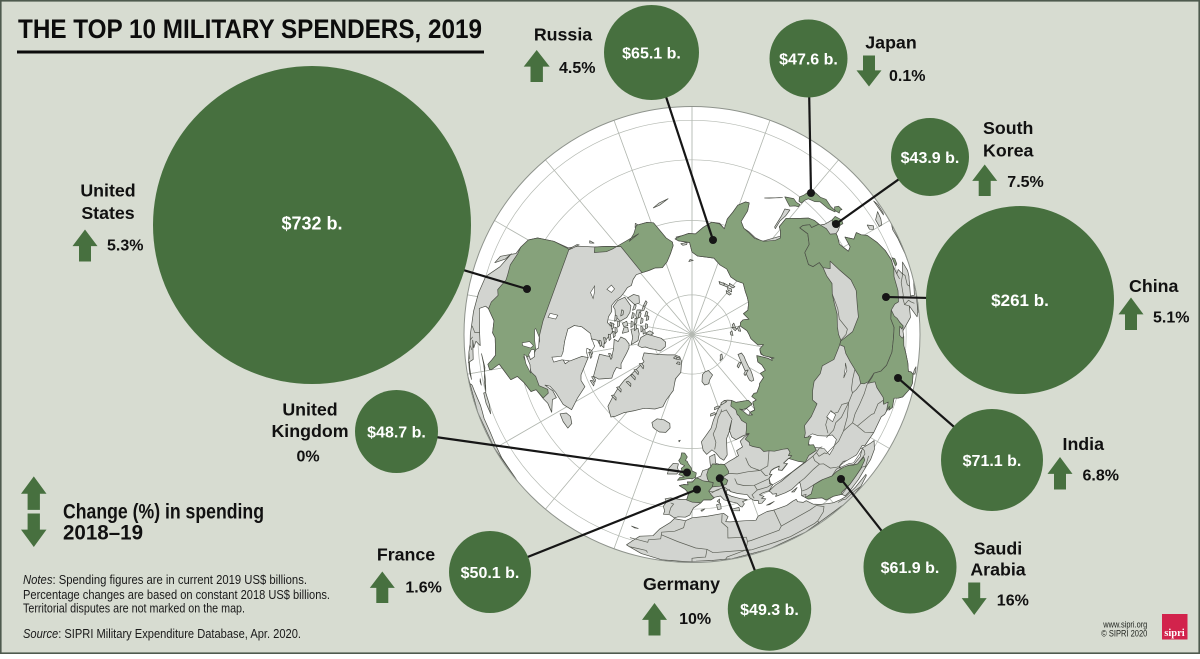 Image resolution: width=1200 pixels, height=659 pixels. I want to click on svg-text: 0.1%, so click(907, 76).